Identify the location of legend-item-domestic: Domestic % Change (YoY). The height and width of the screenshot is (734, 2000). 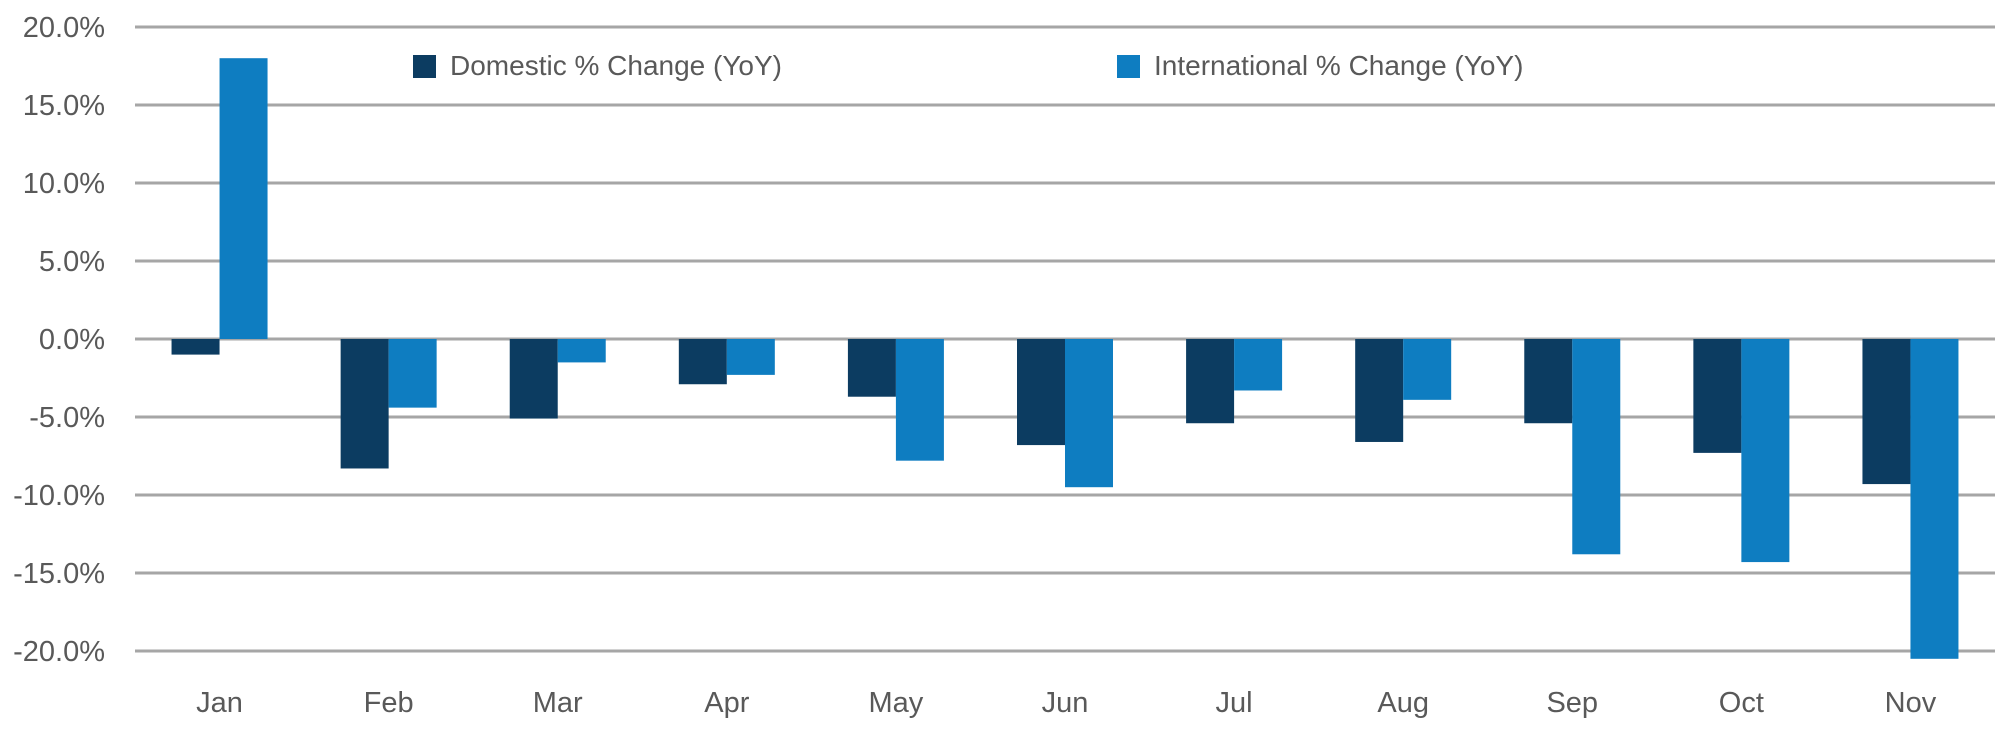
(597, 66).